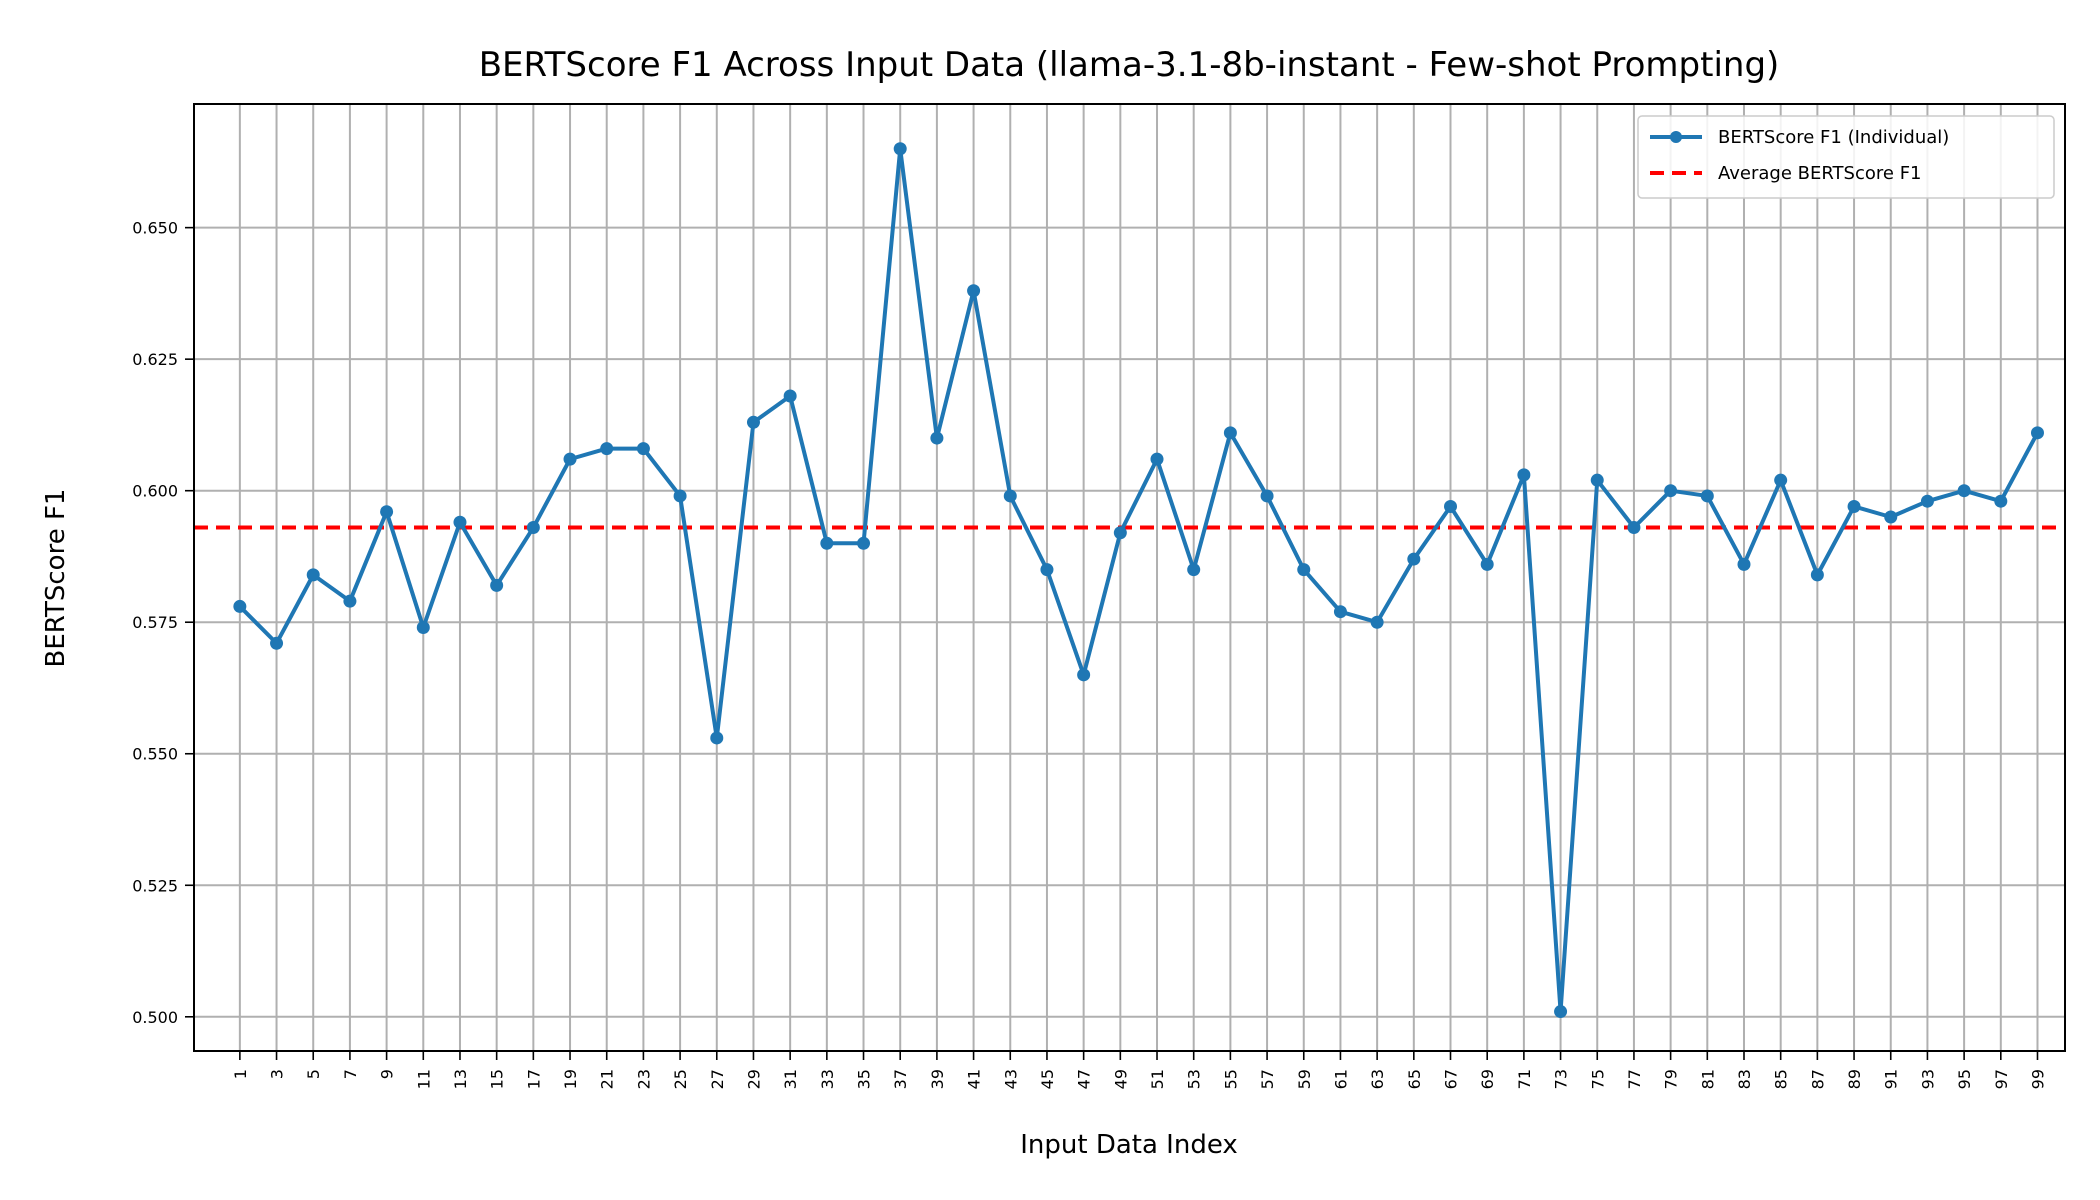  Describe the element at coordinates (460, 1079) in the screenshot. I see `x-tick-label: 13` at that location.